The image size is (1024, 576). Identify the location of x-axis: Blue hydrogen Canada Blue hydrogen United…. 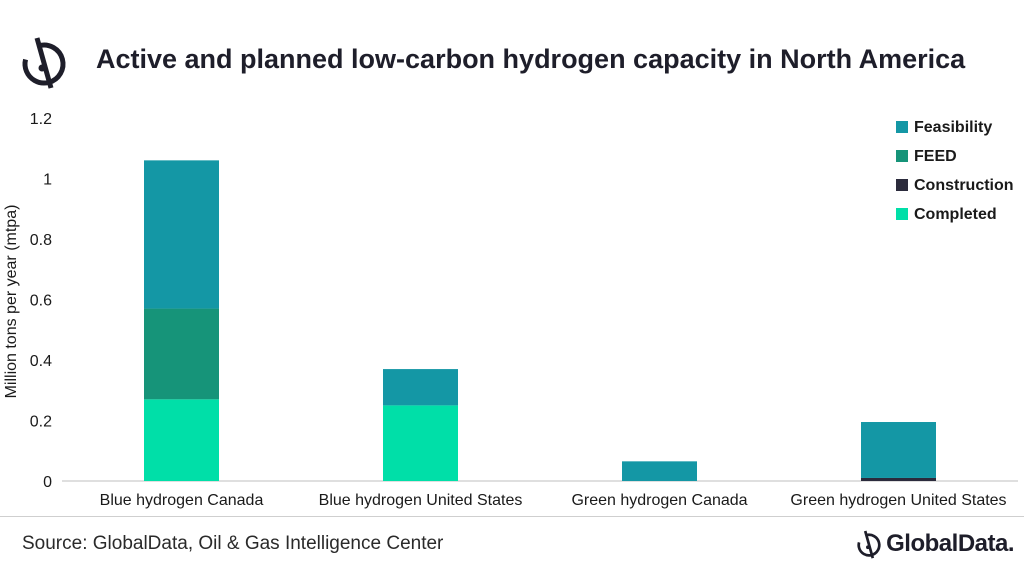
(540, 494).